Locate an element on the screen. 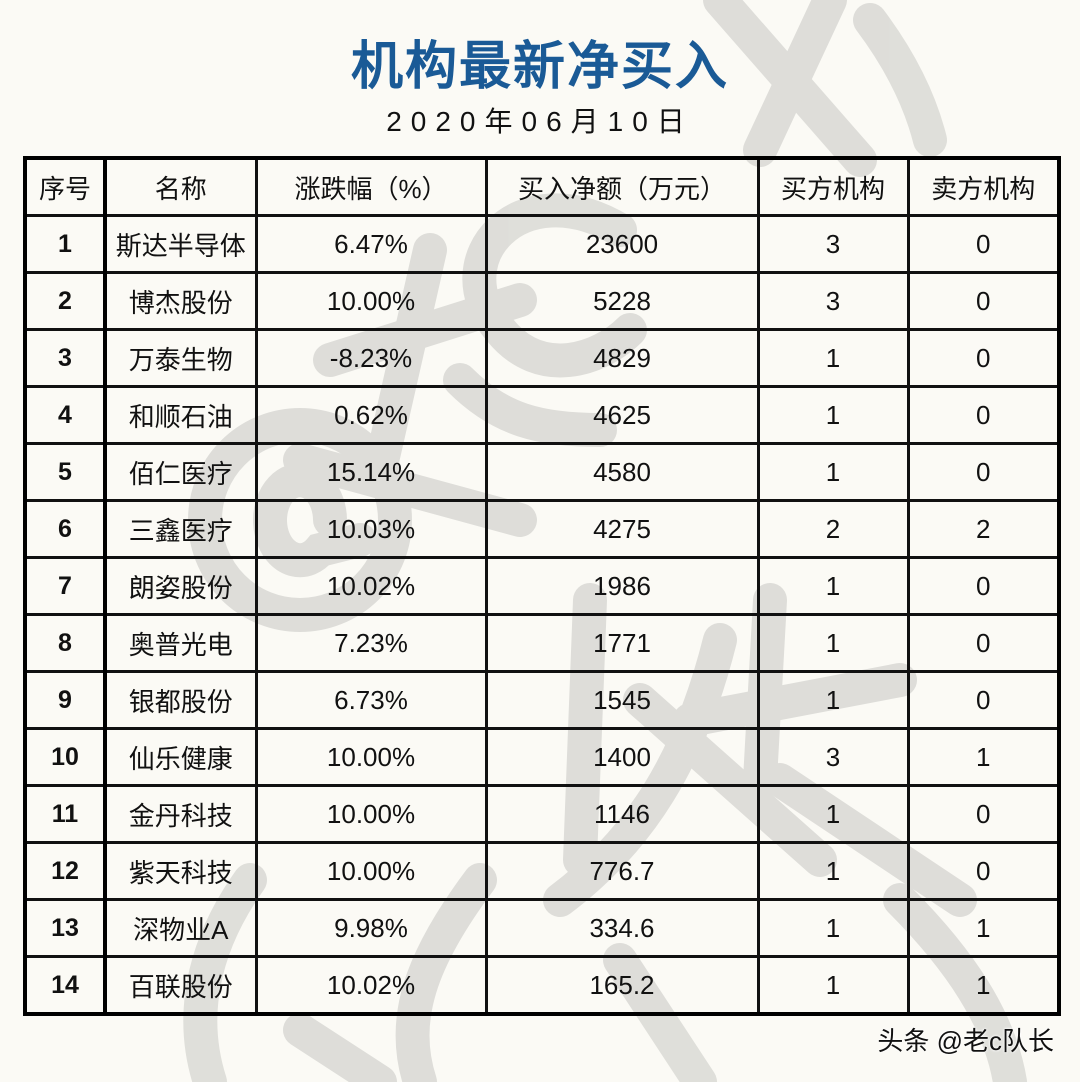 This screenshot has height=1082, width=1080. net-buy-amount: 776.7 is located at coordinates (622, 871).